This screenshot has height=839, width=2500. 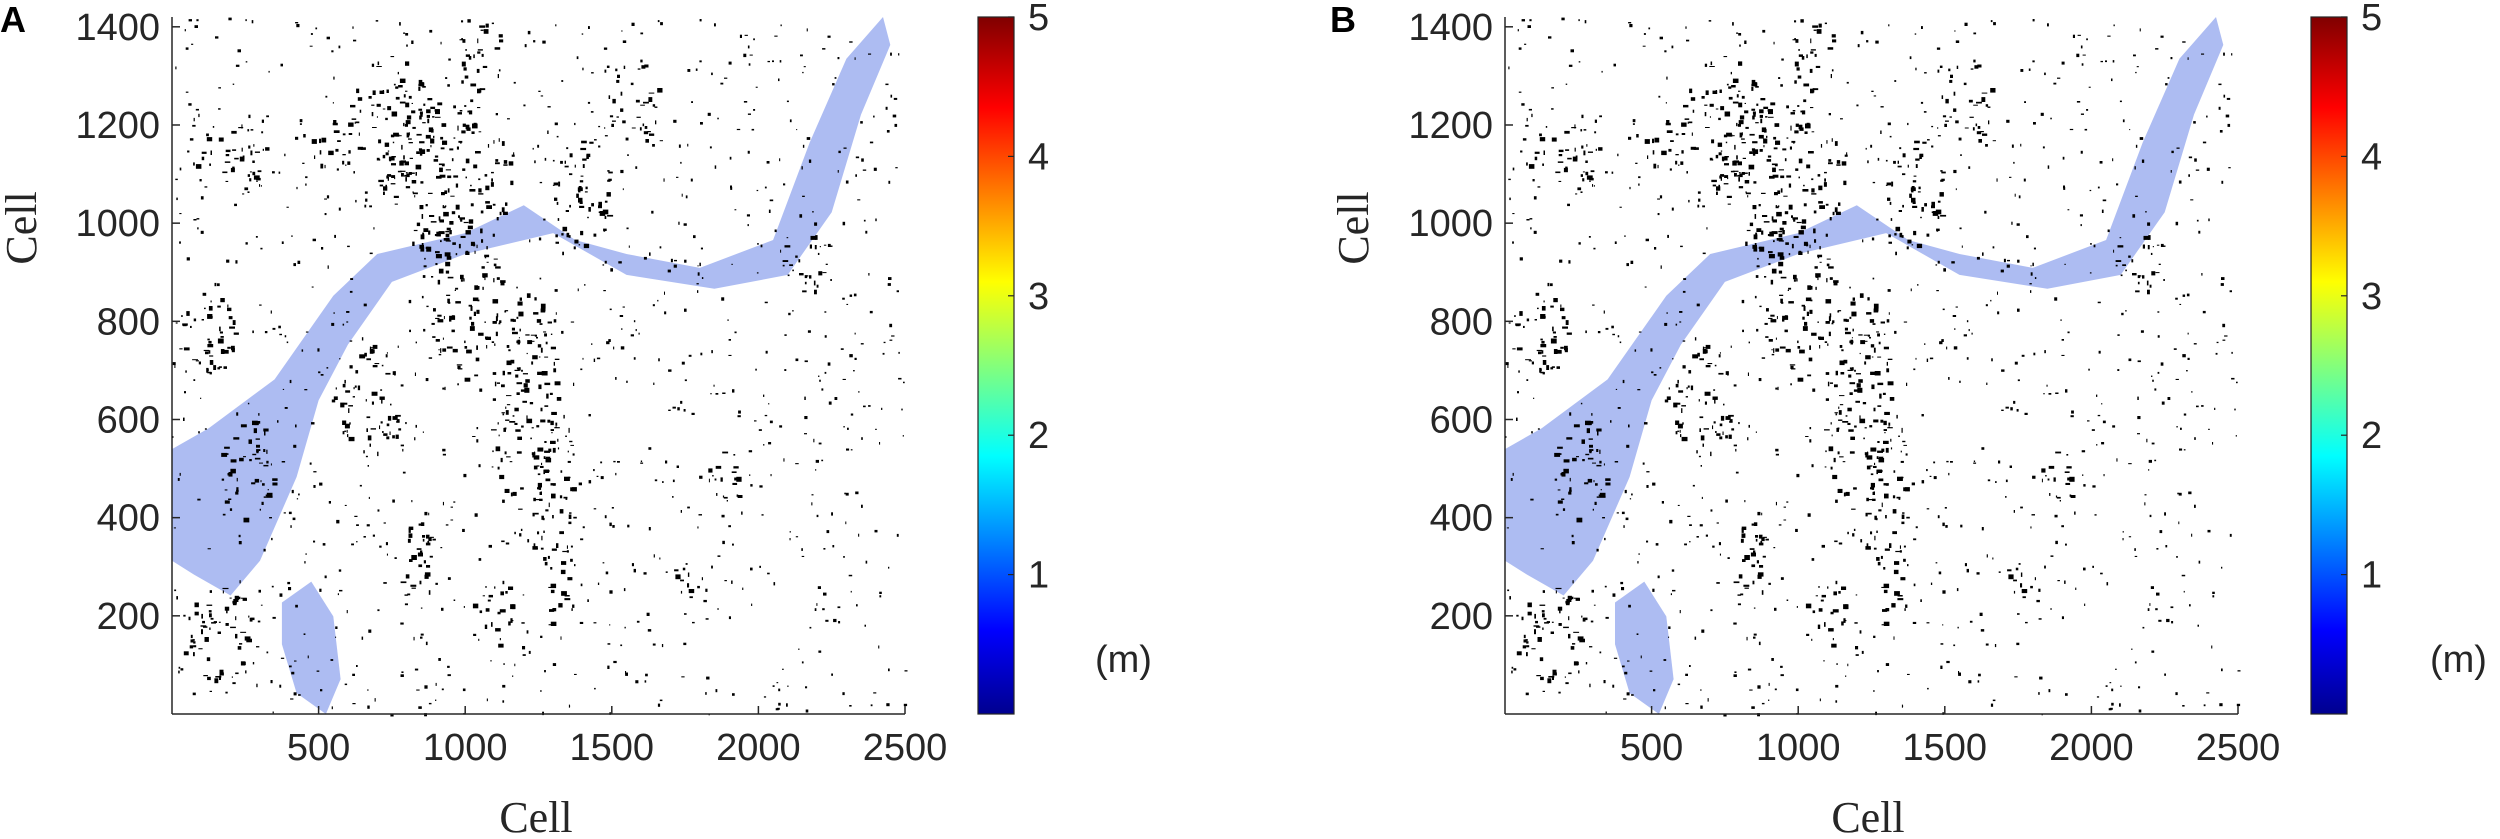 What do you see at coordinates (1867, 816) in the screenshot?
I see `x-axis-label-b: Cell` at bounding box center [1867, 816].